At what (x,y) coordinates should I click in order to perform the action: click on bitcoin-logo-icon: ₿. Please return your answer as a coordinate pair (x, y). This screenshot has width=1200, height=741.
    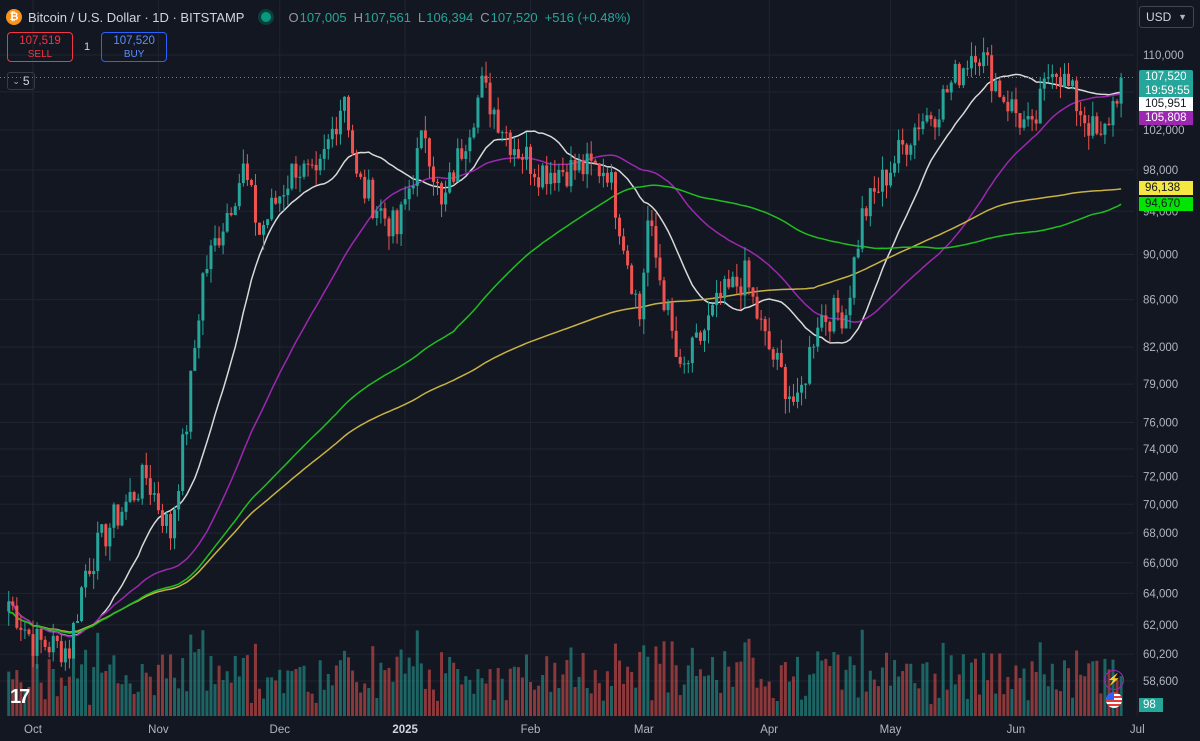
    Looking at the image, I should click on (14, 17).